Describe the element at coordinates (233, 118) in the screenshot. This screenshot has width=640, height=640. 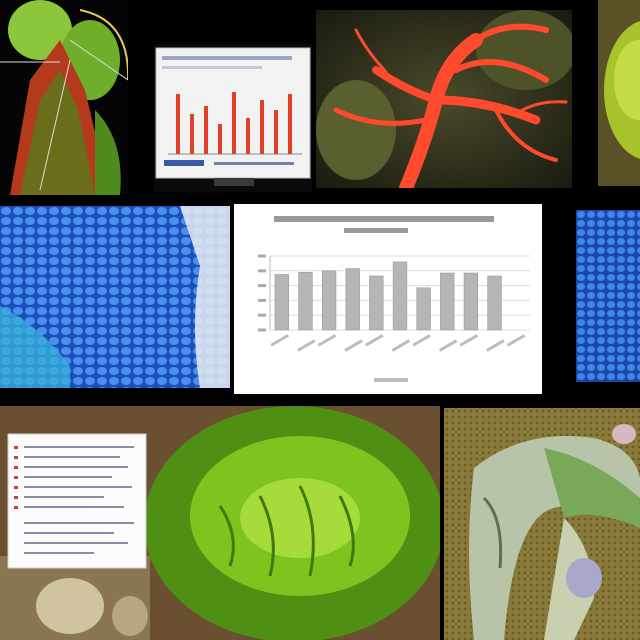
I see `monitor-with-bar-chart` at that location.